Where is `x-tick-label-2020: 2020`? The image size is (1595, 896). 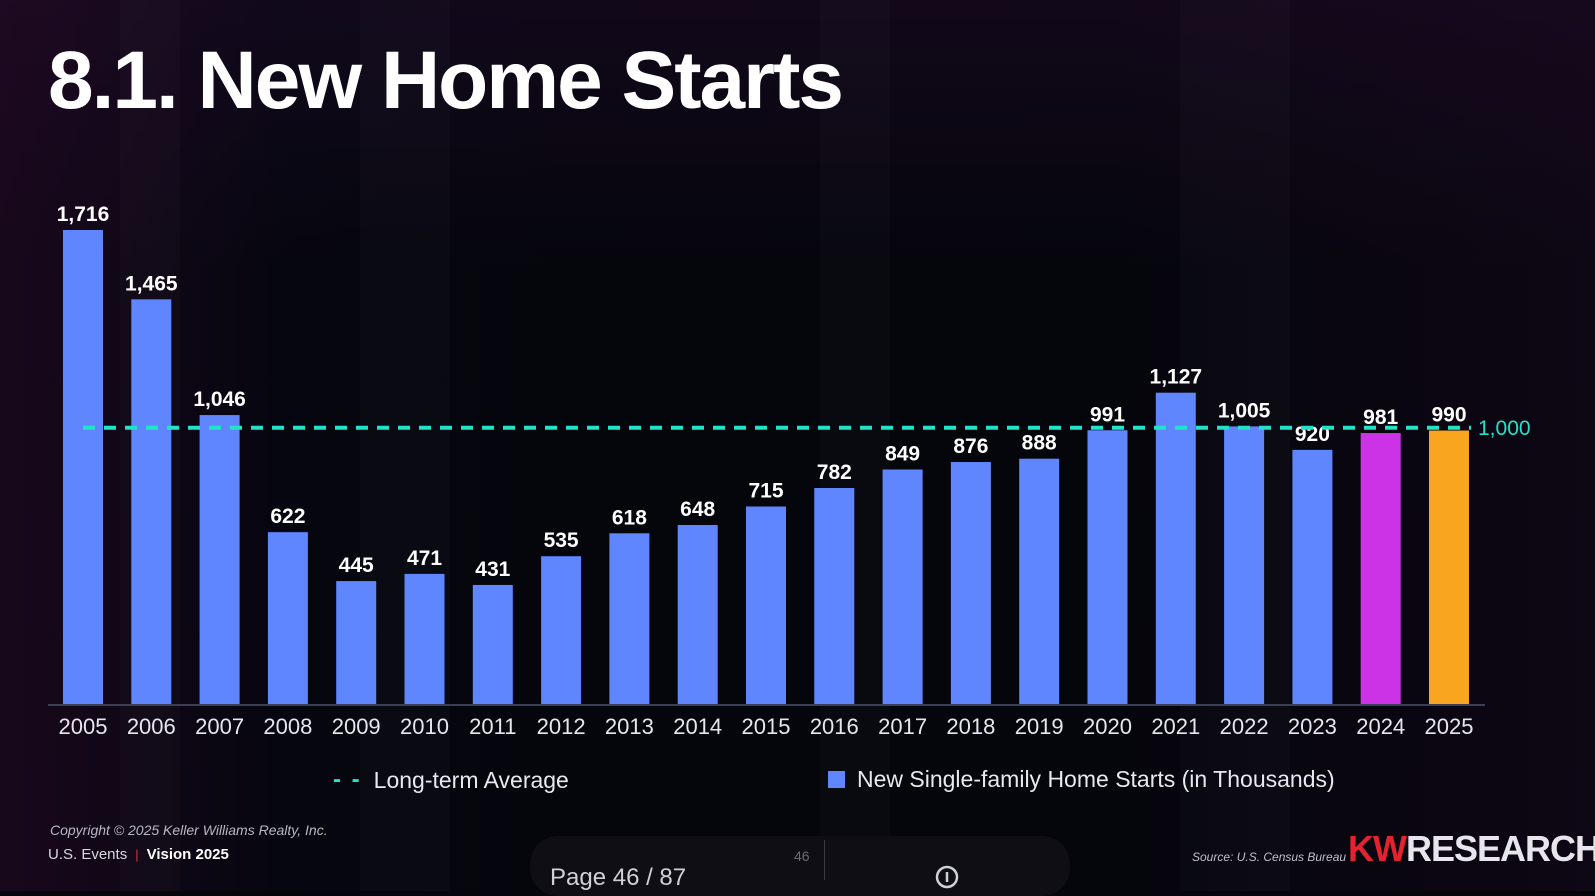
x-tick-label-2020: 2020 is located at coordinates (1107, 726).